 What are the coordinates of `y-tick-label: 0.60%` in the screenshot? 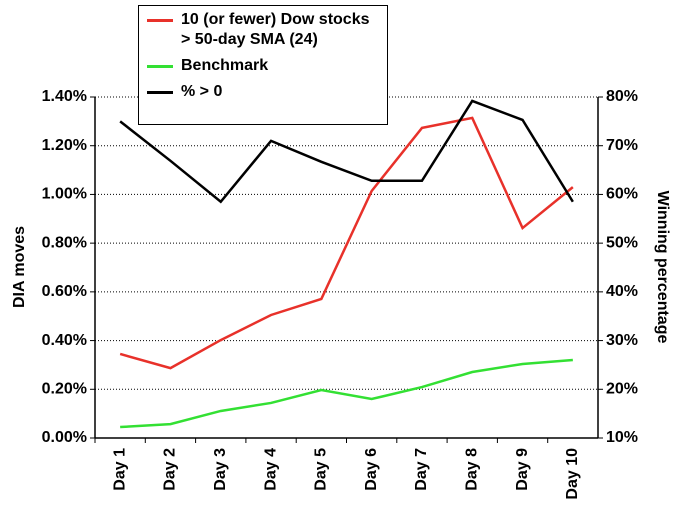 It's located at (64, 291).